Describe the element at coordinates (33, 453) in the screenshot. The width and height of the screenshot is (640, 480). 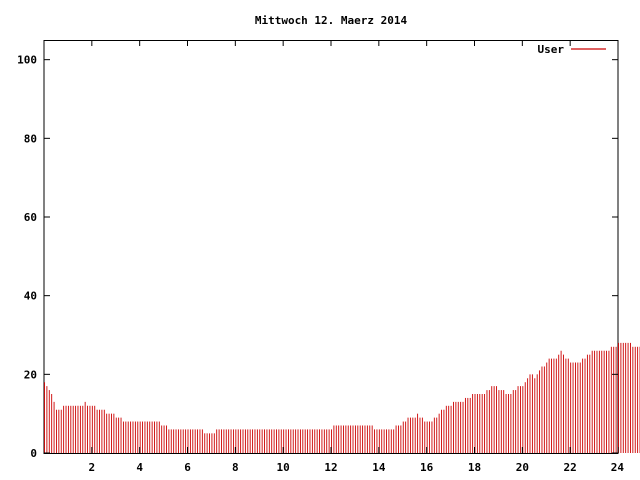
I see `y-tick-label: 0` at that location.